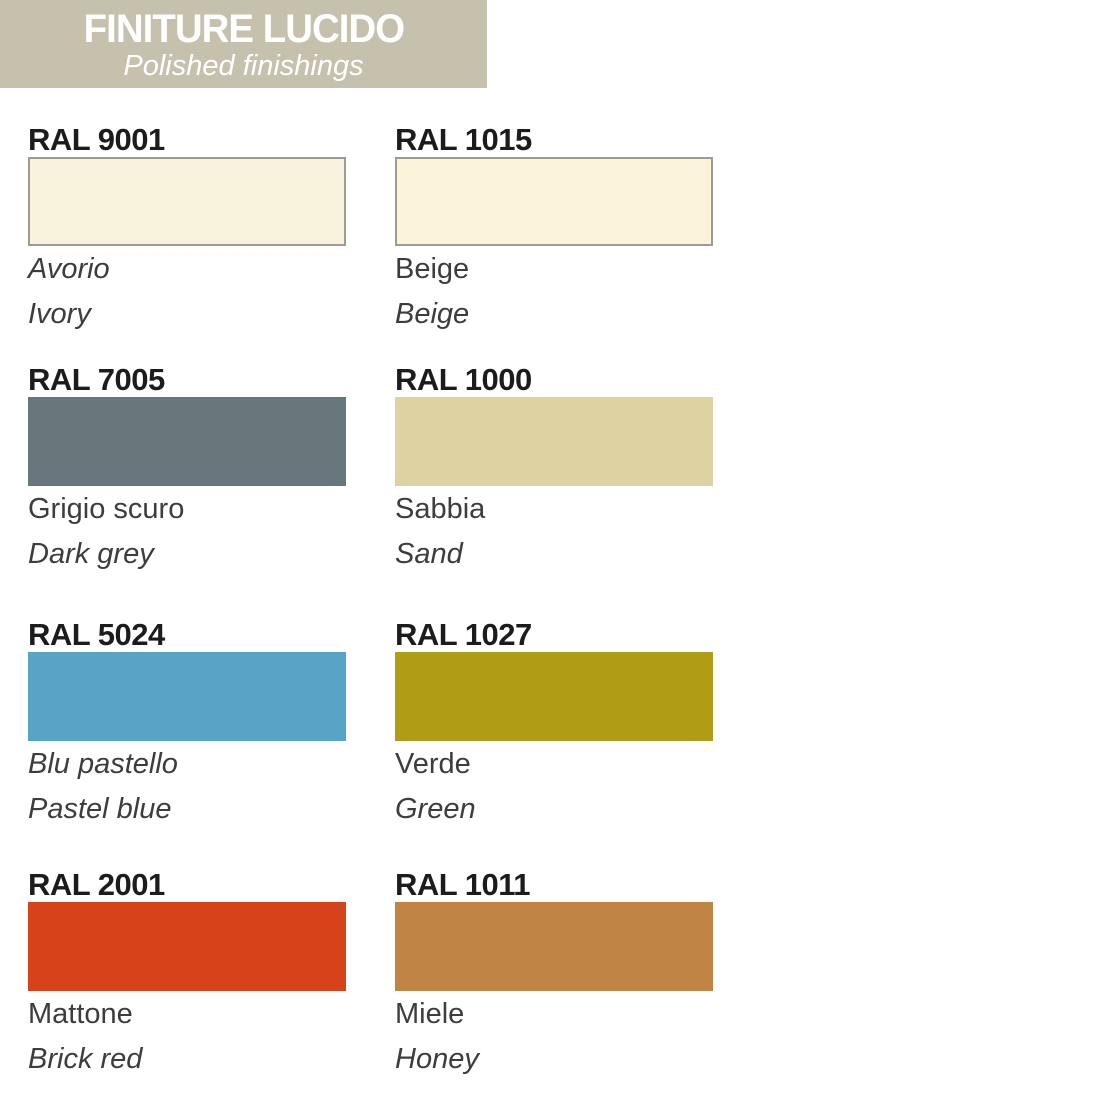  What do you see at coordinates (430, 1014) in the screenshot?
I see `color-name-italian: Miele` at bounding box center [430, 1014].